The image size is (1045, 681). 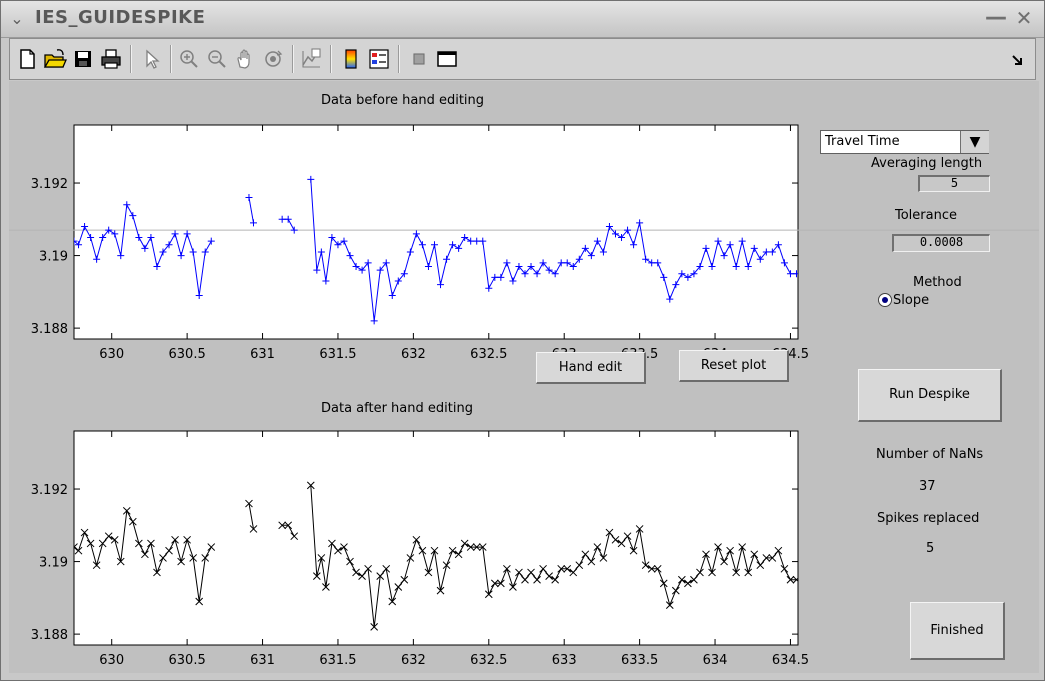 I want to click on reset-plot-button: Reset plot, so click(x=734, y=366).